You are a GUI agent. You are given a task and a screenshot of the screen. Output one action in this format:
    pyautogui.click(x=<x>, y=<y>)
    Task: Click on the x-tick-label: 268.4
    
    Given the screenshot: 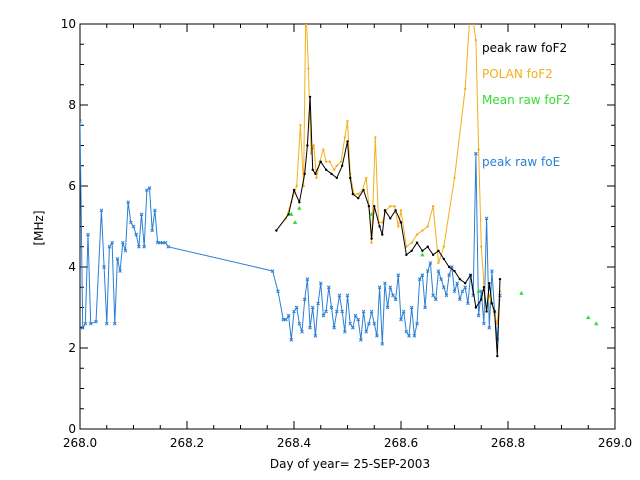 What is the action you would take?
    pyautogui.click(x=294, y=443)
    